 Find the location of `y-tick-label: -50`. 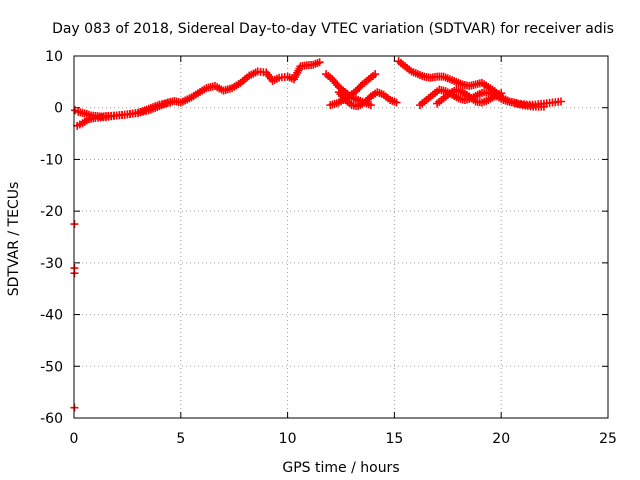

y-tick-label: -50 is located at coordinates (51, 367).